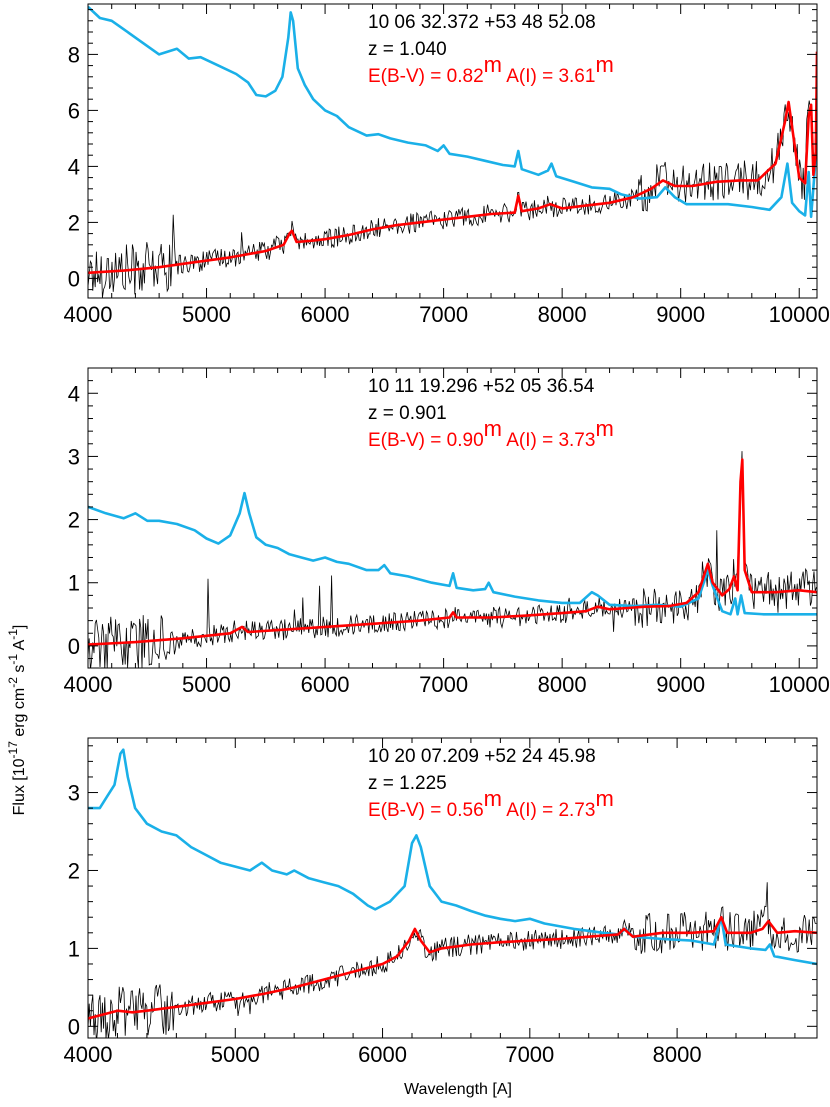 The image size is (830, 1107). Describe the element at coordinates (491, 803) in the screenshot. I see `extinction-label: E(B-V) = 0.56m A(I) = 2.73m` at that location.